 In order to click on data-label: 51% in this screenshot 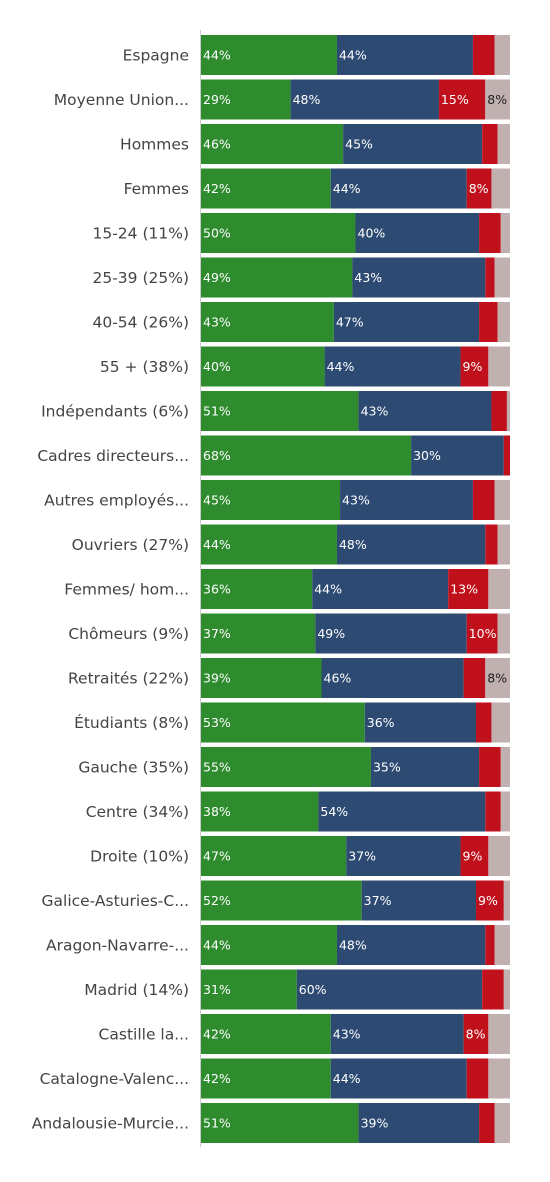, I will do `click(217, 411)`.